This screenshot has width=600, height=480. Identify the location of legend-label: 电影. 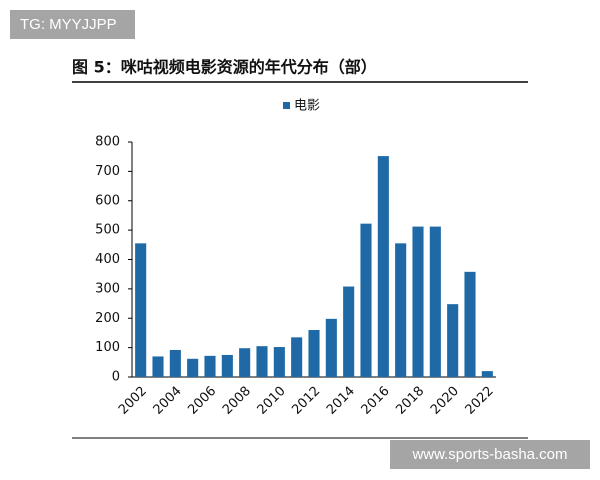
(307, 106).